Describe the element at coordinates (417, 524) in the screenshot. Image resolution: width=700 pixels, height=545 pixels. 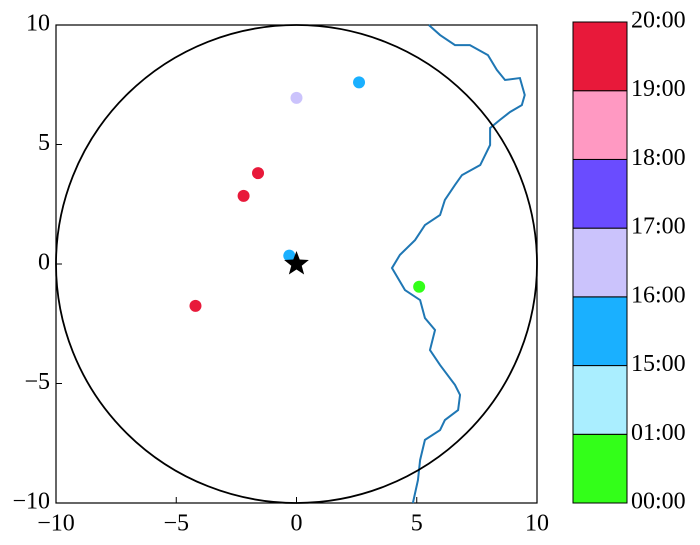
I see `x-tick-label: 5` at that location.